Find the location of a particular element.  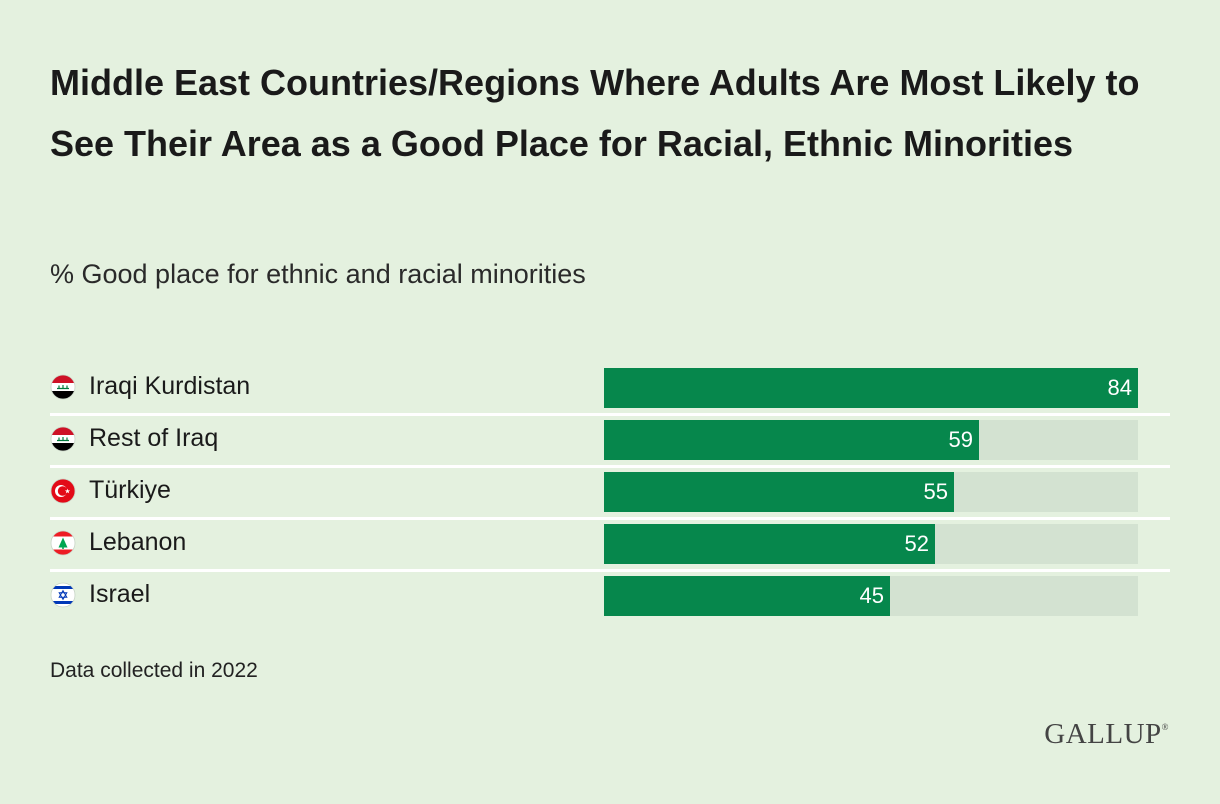

bar-row: Iraqi Kurdistan 84 is located at coordinates (610, 388).